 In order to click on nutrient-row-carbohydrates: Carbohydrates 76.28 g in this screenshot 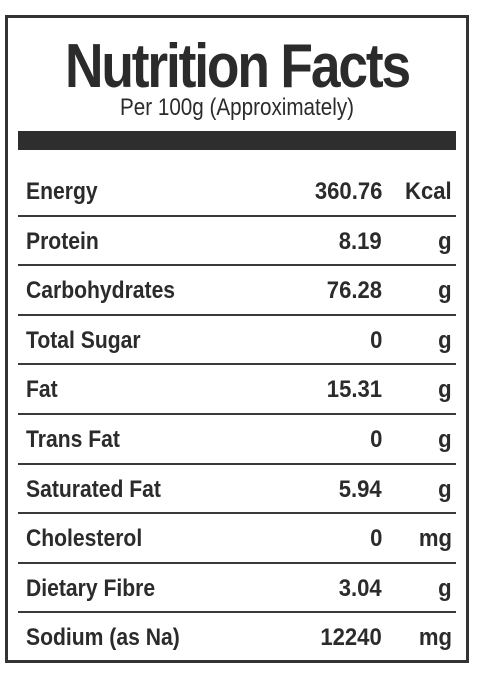, I will do `click(237, 291)`.